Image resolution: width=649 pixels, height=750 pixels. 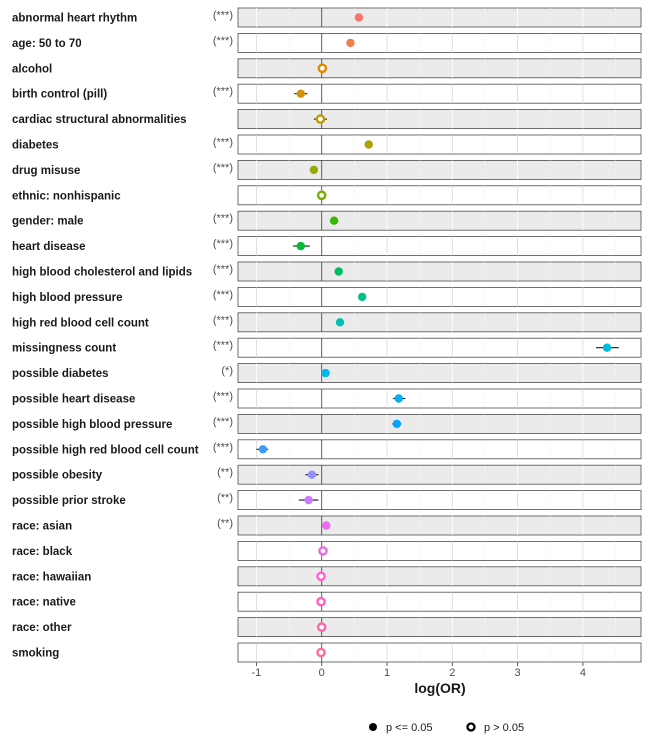 What do you see at coordinates (583, 673) in the screenshot?
I see `x-tick-label: 4` at bounding box center [583, 673].